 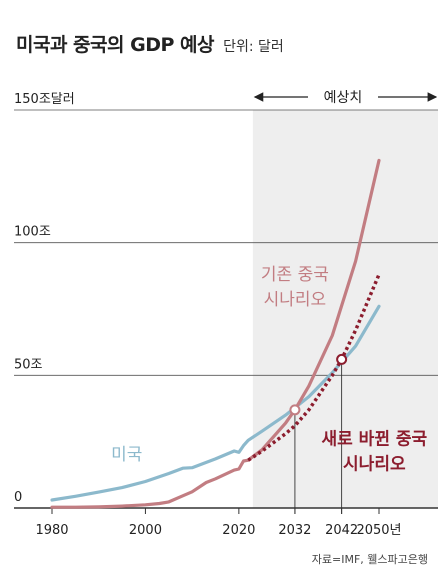 What do you see at coordinates (374, 451) in the screenshot?
I see `series-label: 새로 바뀐 중국 시나리오` at bounding box center [374, 451].